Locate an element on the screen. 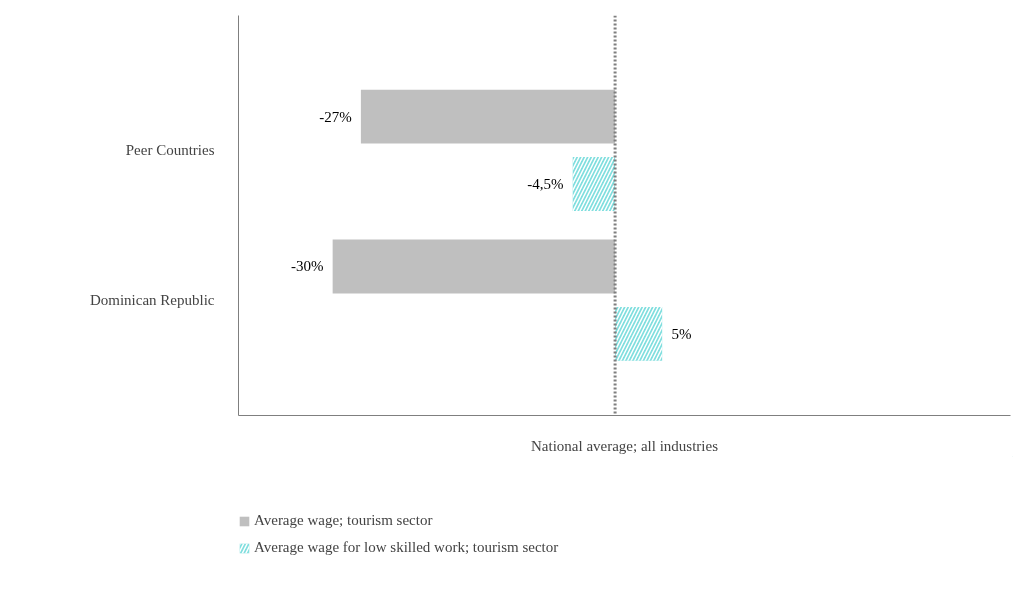  data-label: -30% is located at coordinates (307, 266).